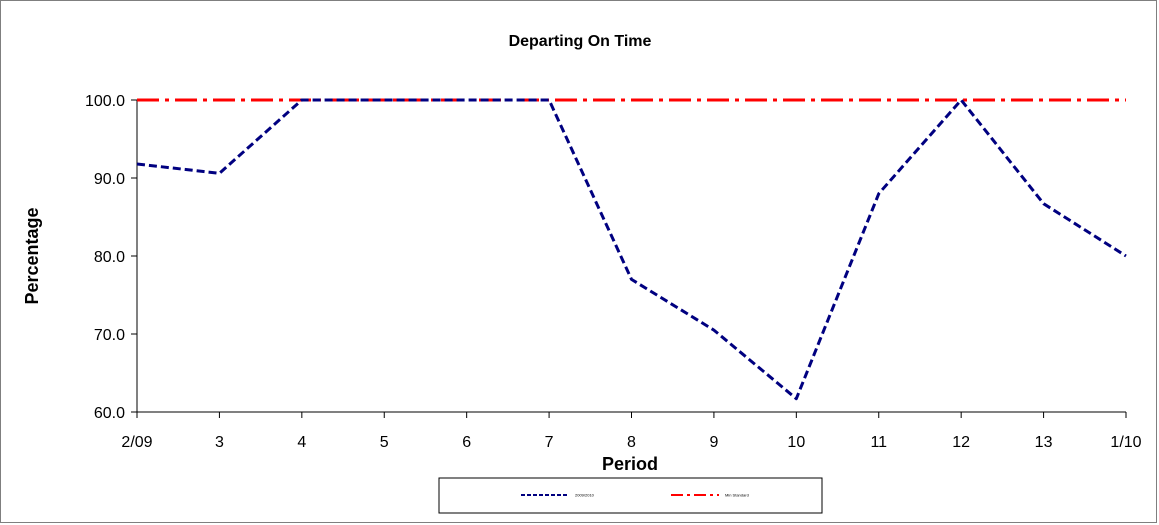 The width and height of the screenshot is (1159, 525). What do you see at coordinates (136, 442) in the screenshot?
I see `x-tick-label: 2/09` at bounding box center [136, 442].